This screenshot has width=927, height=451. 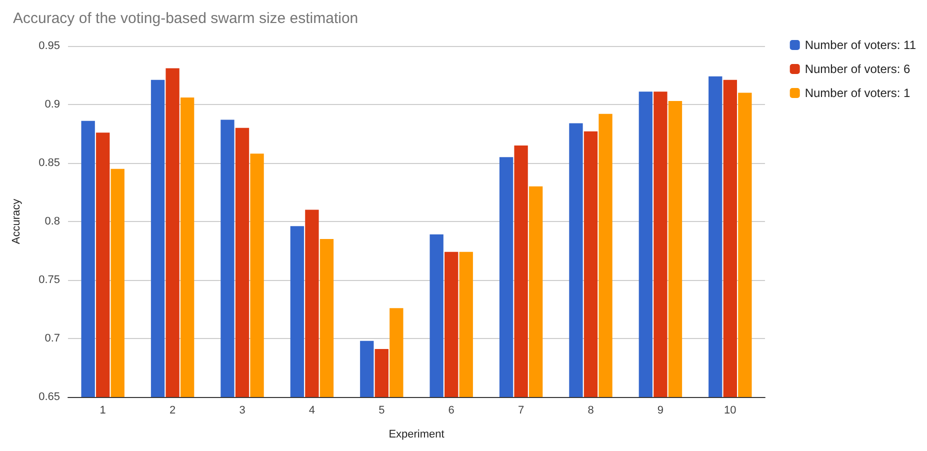 I want to click on x-tick-label: 10, so click(x=730, y=410).